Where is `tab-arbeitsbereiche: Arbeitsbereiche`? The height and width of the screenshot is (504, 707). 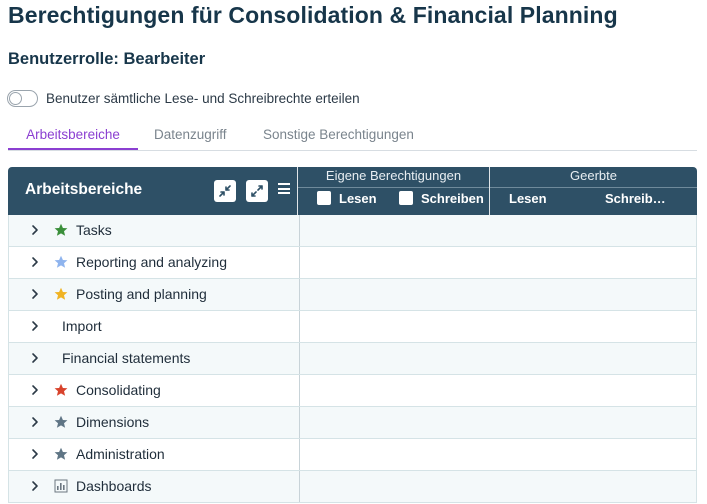 tab-arbeitsbereiche: Arbeitsbereiche is located at coordinates (73, 136).